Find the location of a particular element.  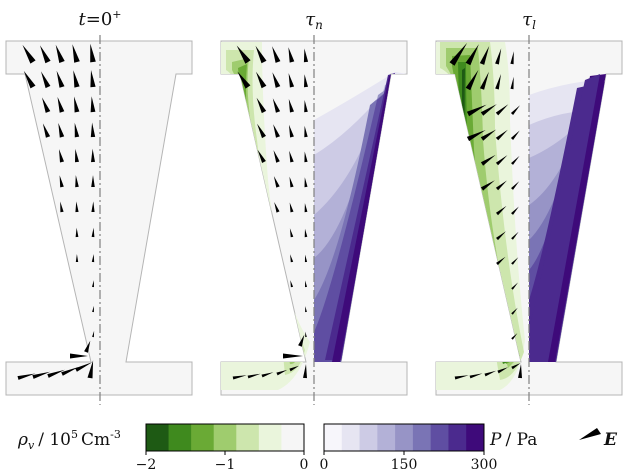

charge-tick-label: −1 is located at coordinates (225, 465).